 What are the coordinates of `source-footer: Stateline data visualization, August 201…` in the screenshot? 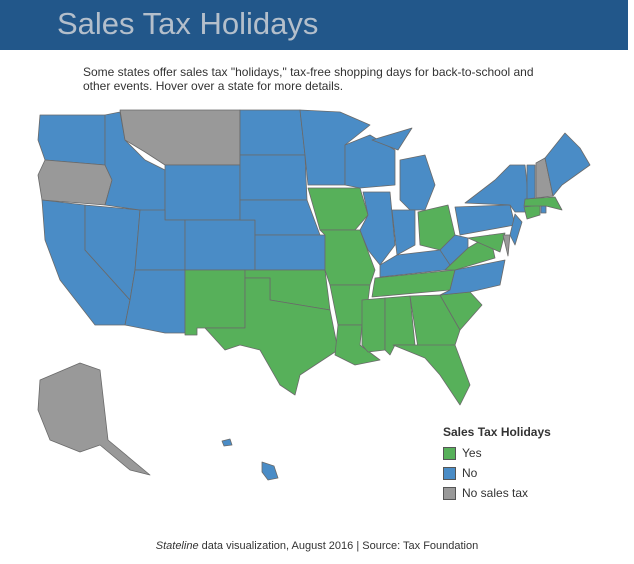 It's located at (317, 546).